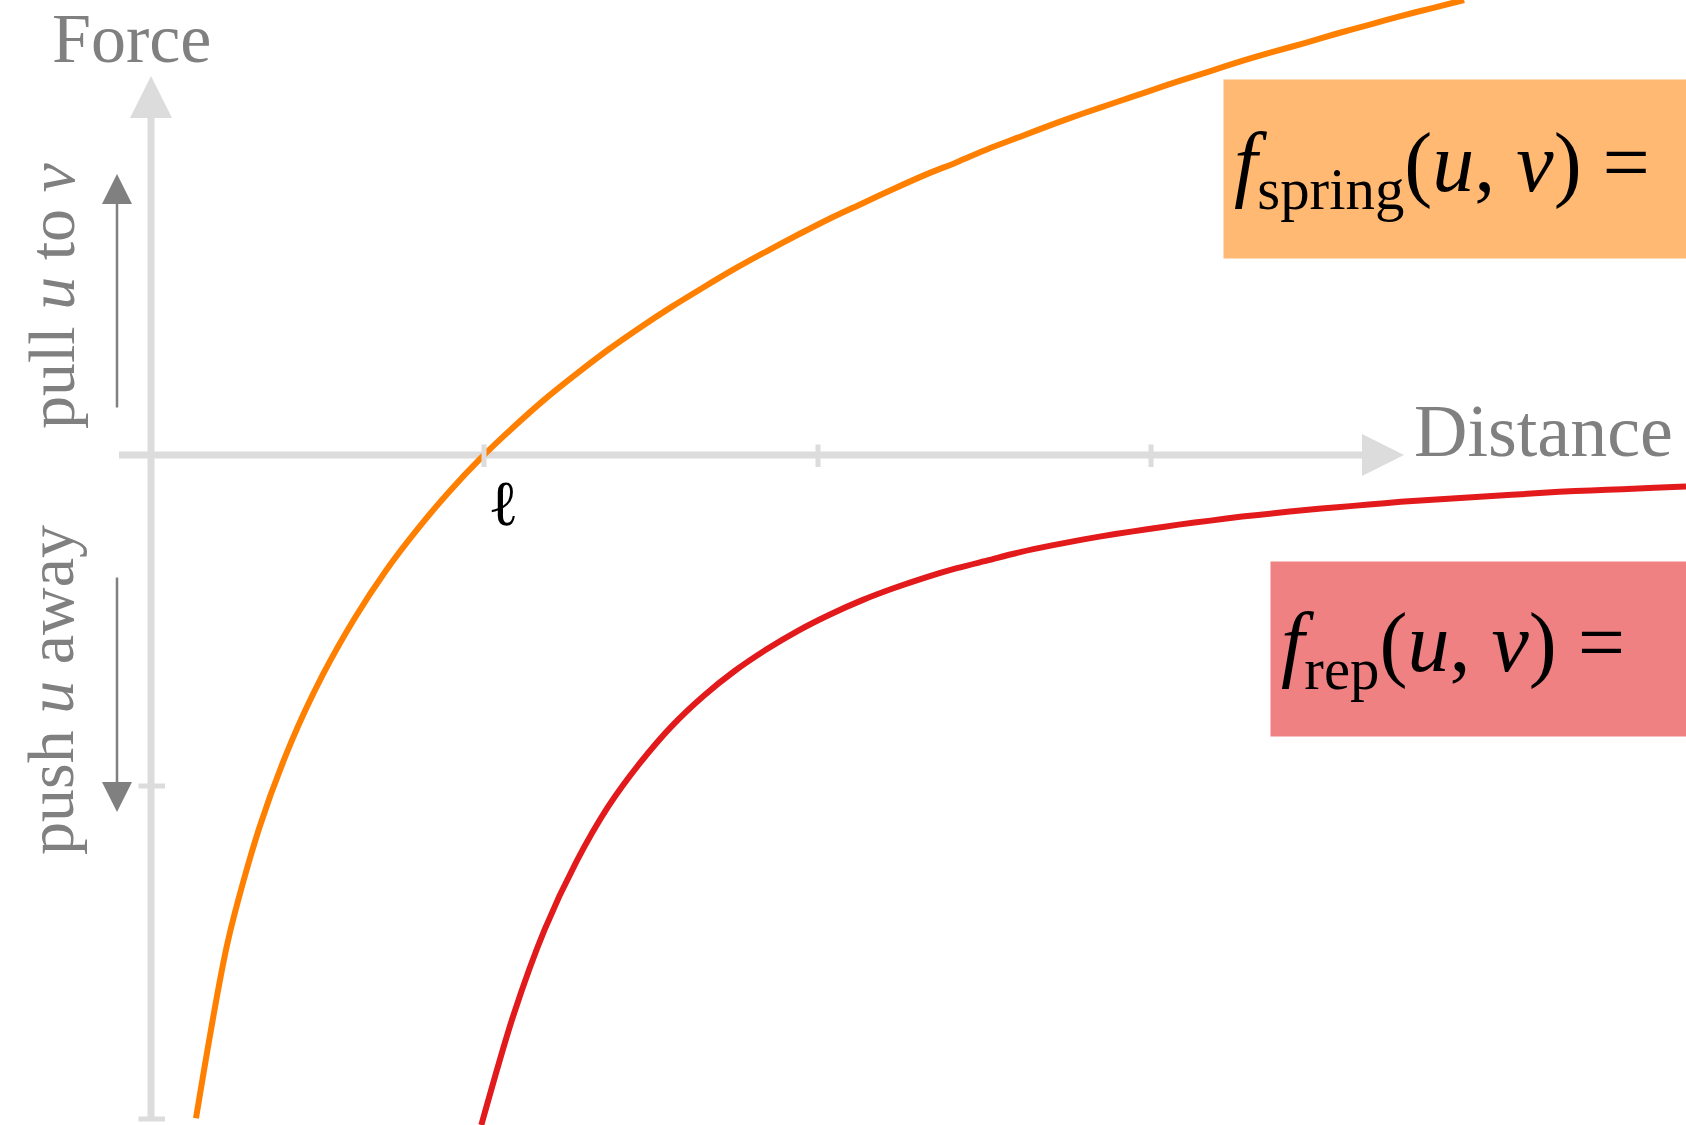 The image size is (1686, 1125). I want to click on text: push u away, so click(50, 690).